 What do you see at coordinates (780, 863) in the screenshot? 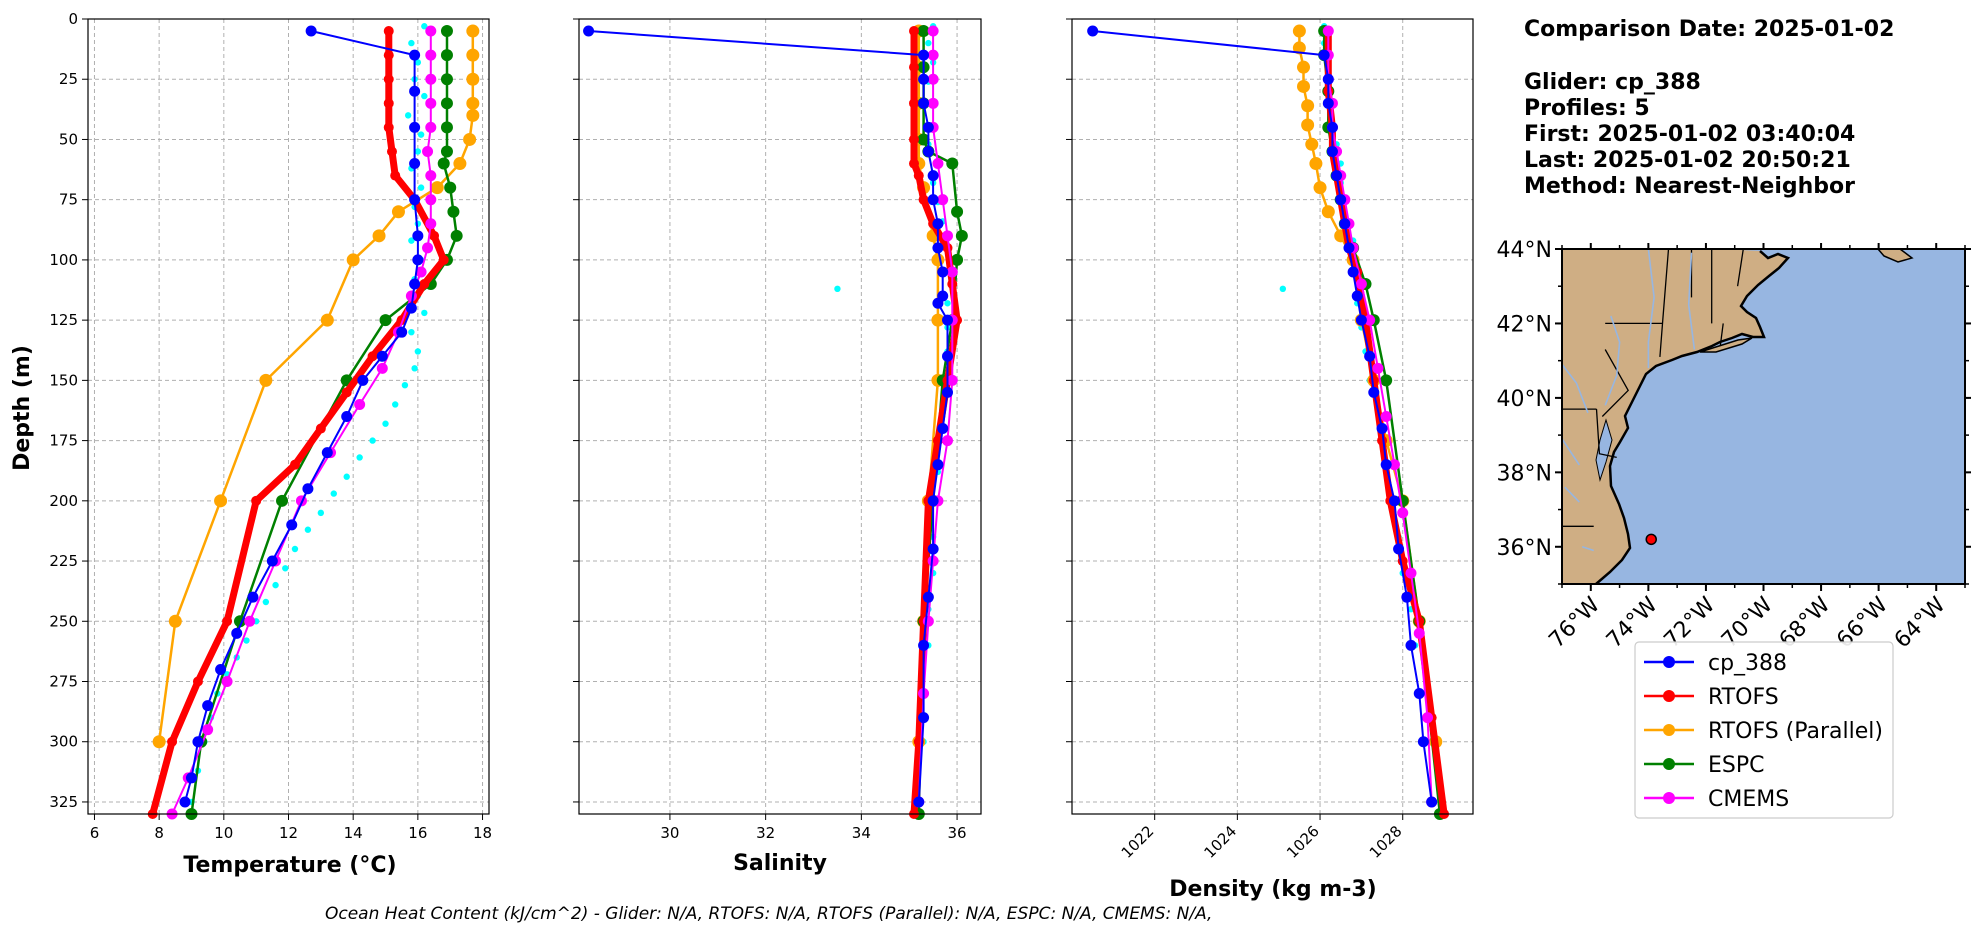
I see `x-axis-label-salinity: Salinity` at bounding box center [780, 863].